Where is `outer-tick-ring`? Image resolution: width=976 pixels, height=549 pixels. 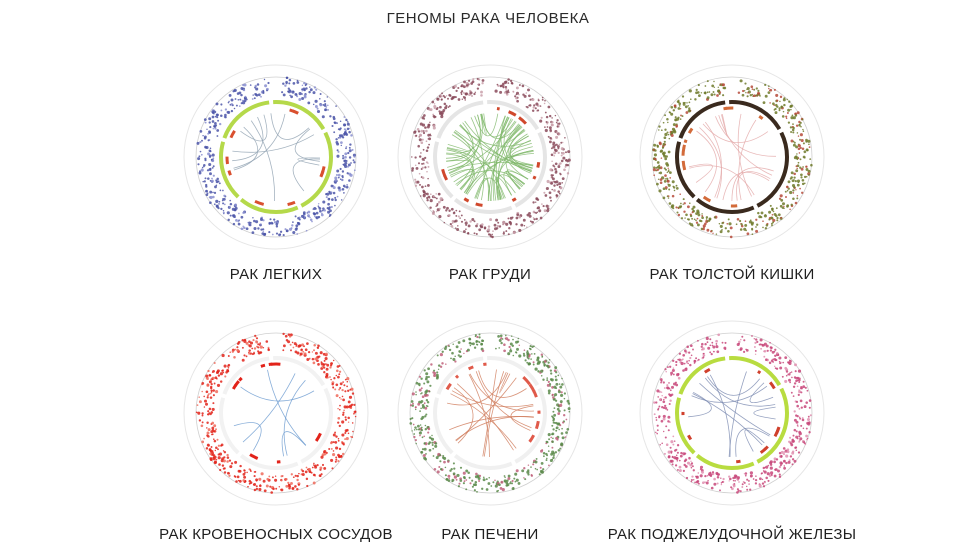 outer-tick-ring is located at coordinates (490, 413).